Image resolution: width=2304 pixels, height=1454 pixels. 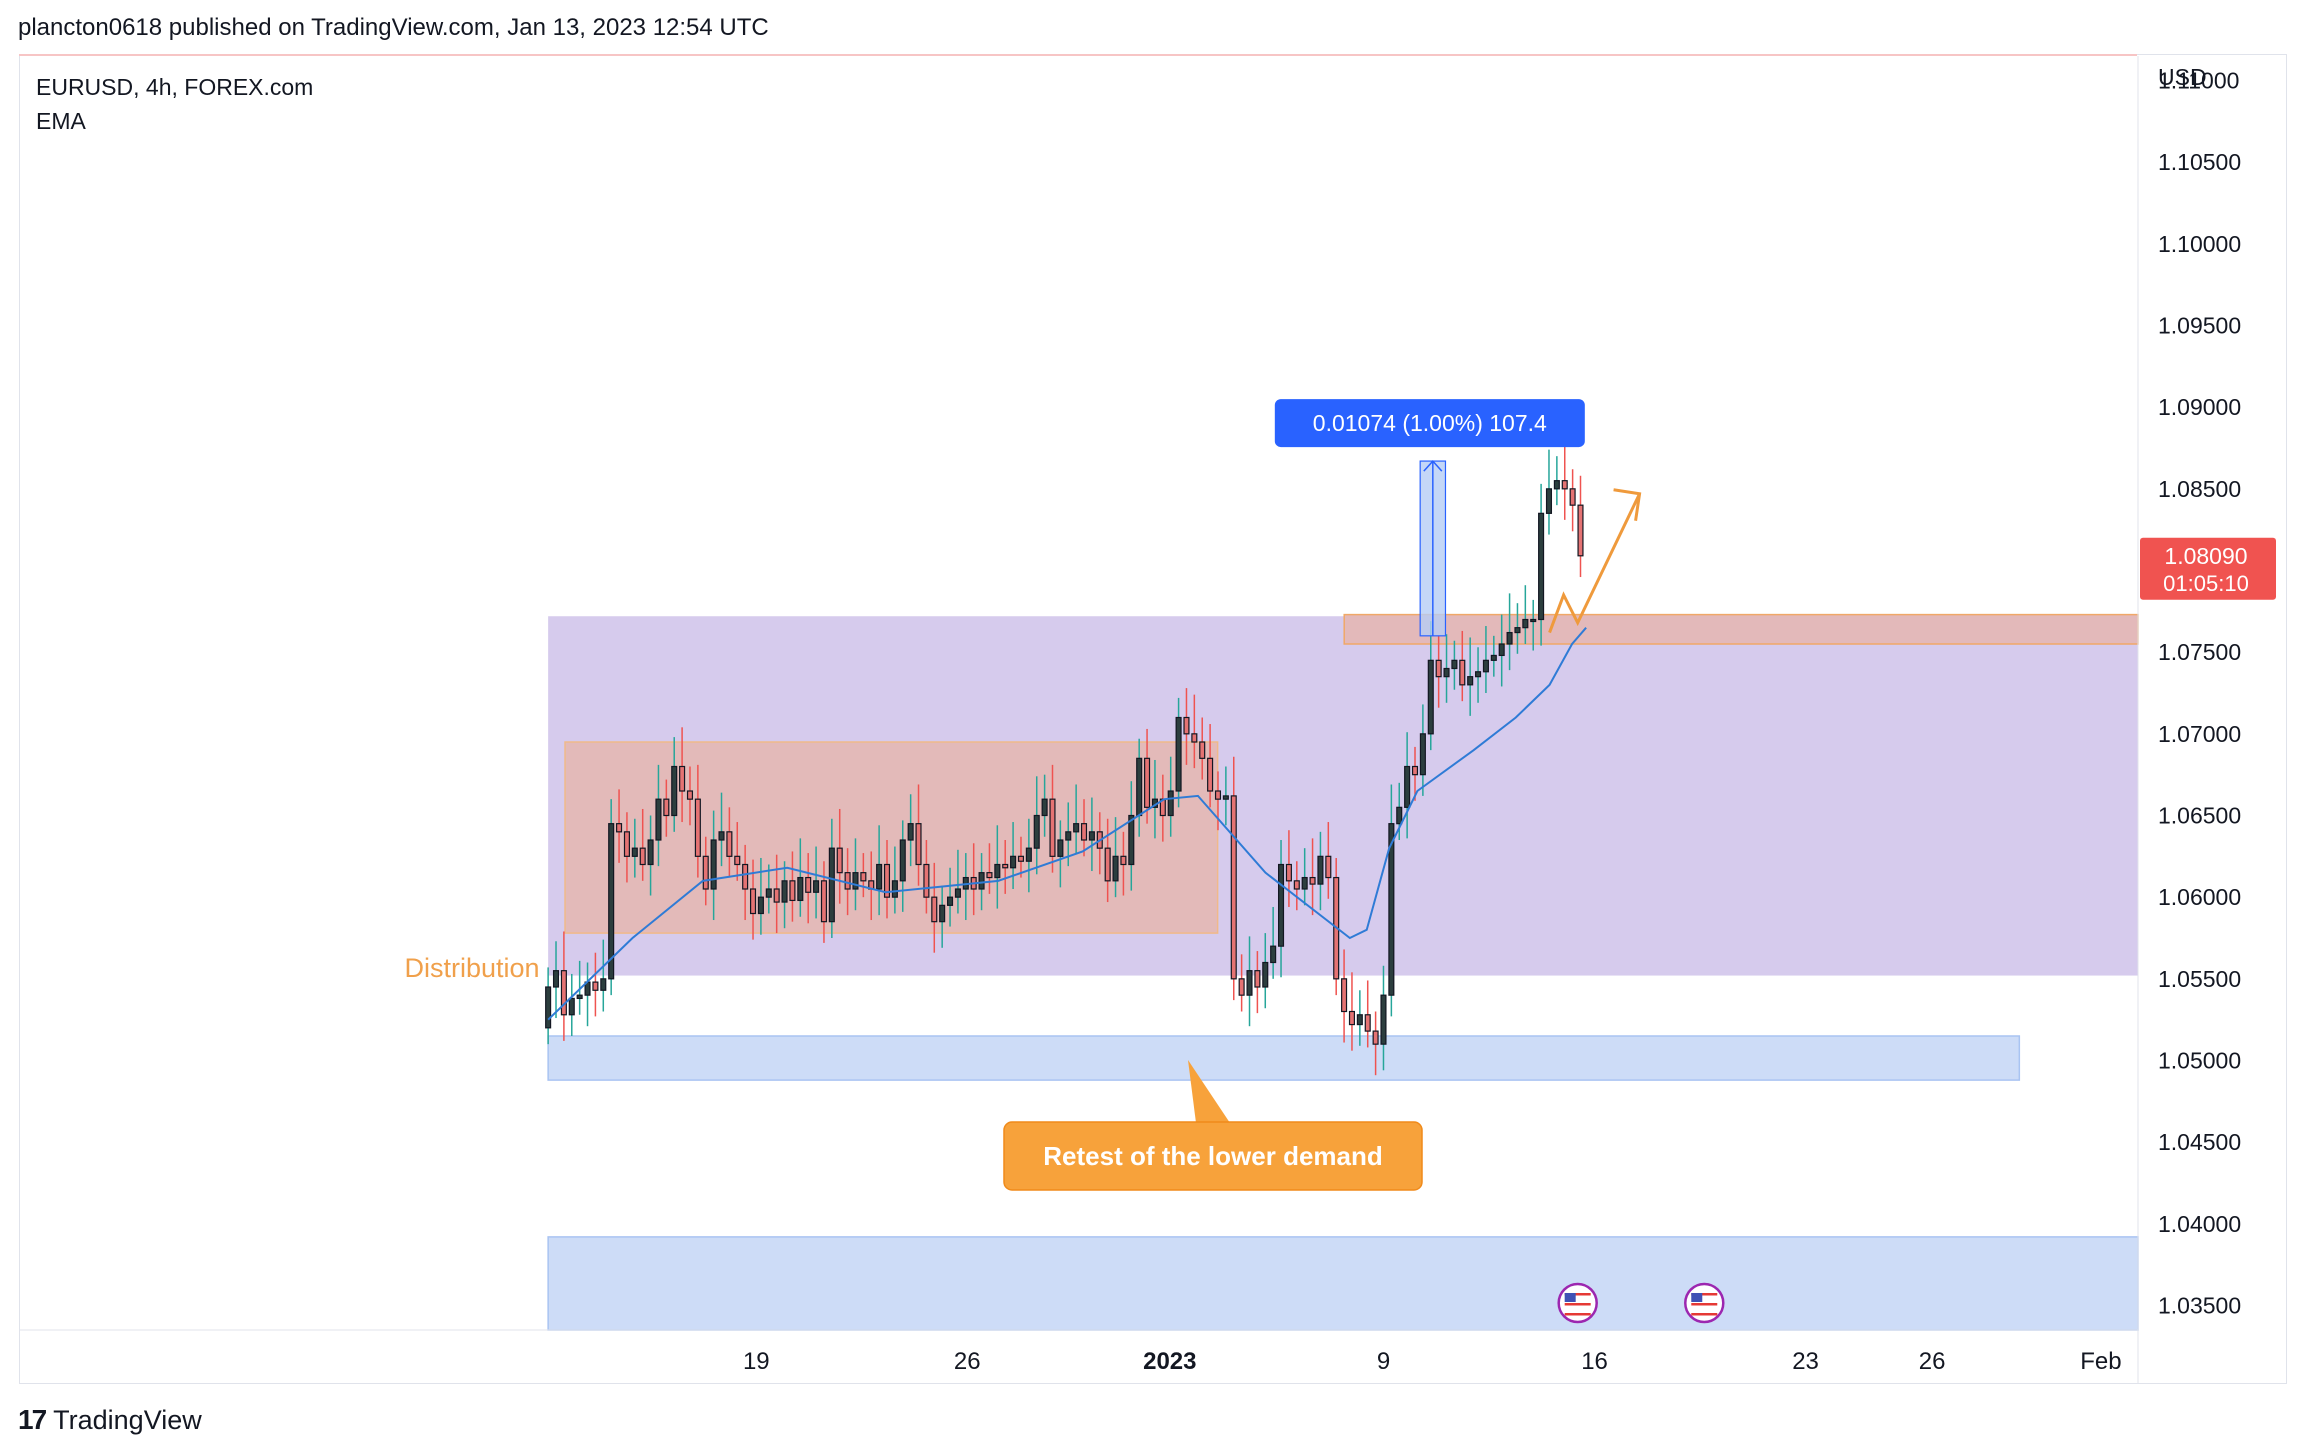 What do you see at coordinates (1627, 504) in the screenshot?
I see `arrow-head-icon` at bounding box center [1627, 504].